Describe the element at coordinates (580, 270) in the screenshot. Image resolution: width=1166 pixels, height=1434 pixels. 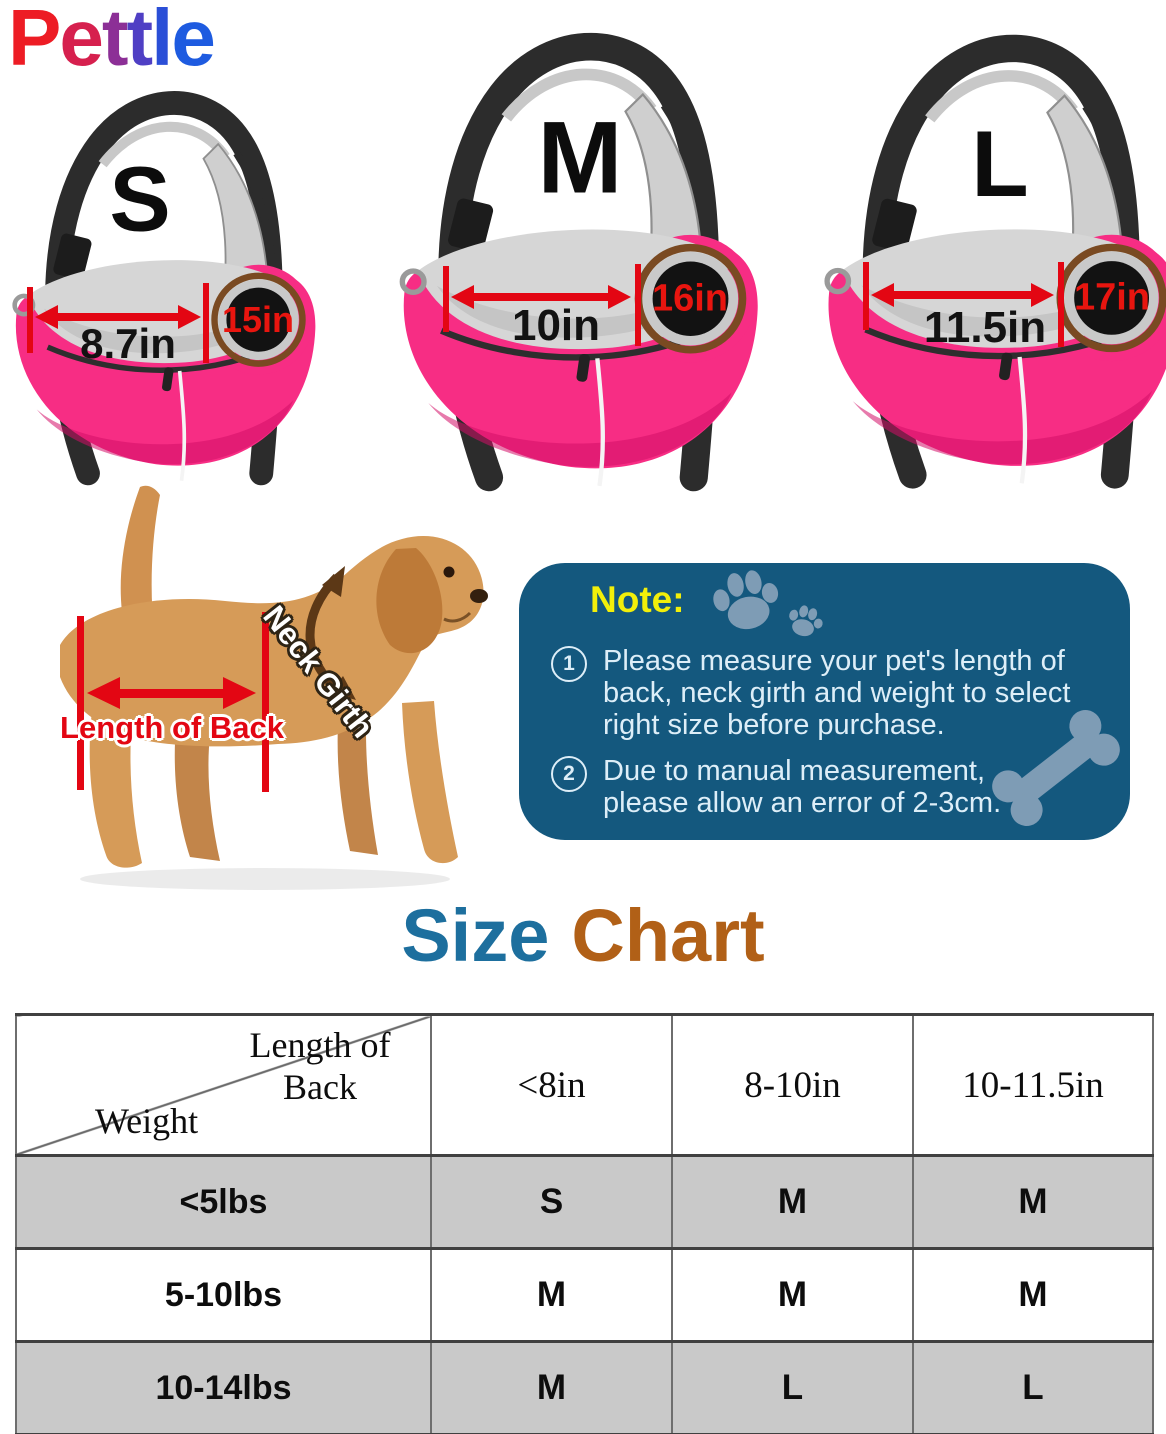
I see `bag-m-illustration` at that location.